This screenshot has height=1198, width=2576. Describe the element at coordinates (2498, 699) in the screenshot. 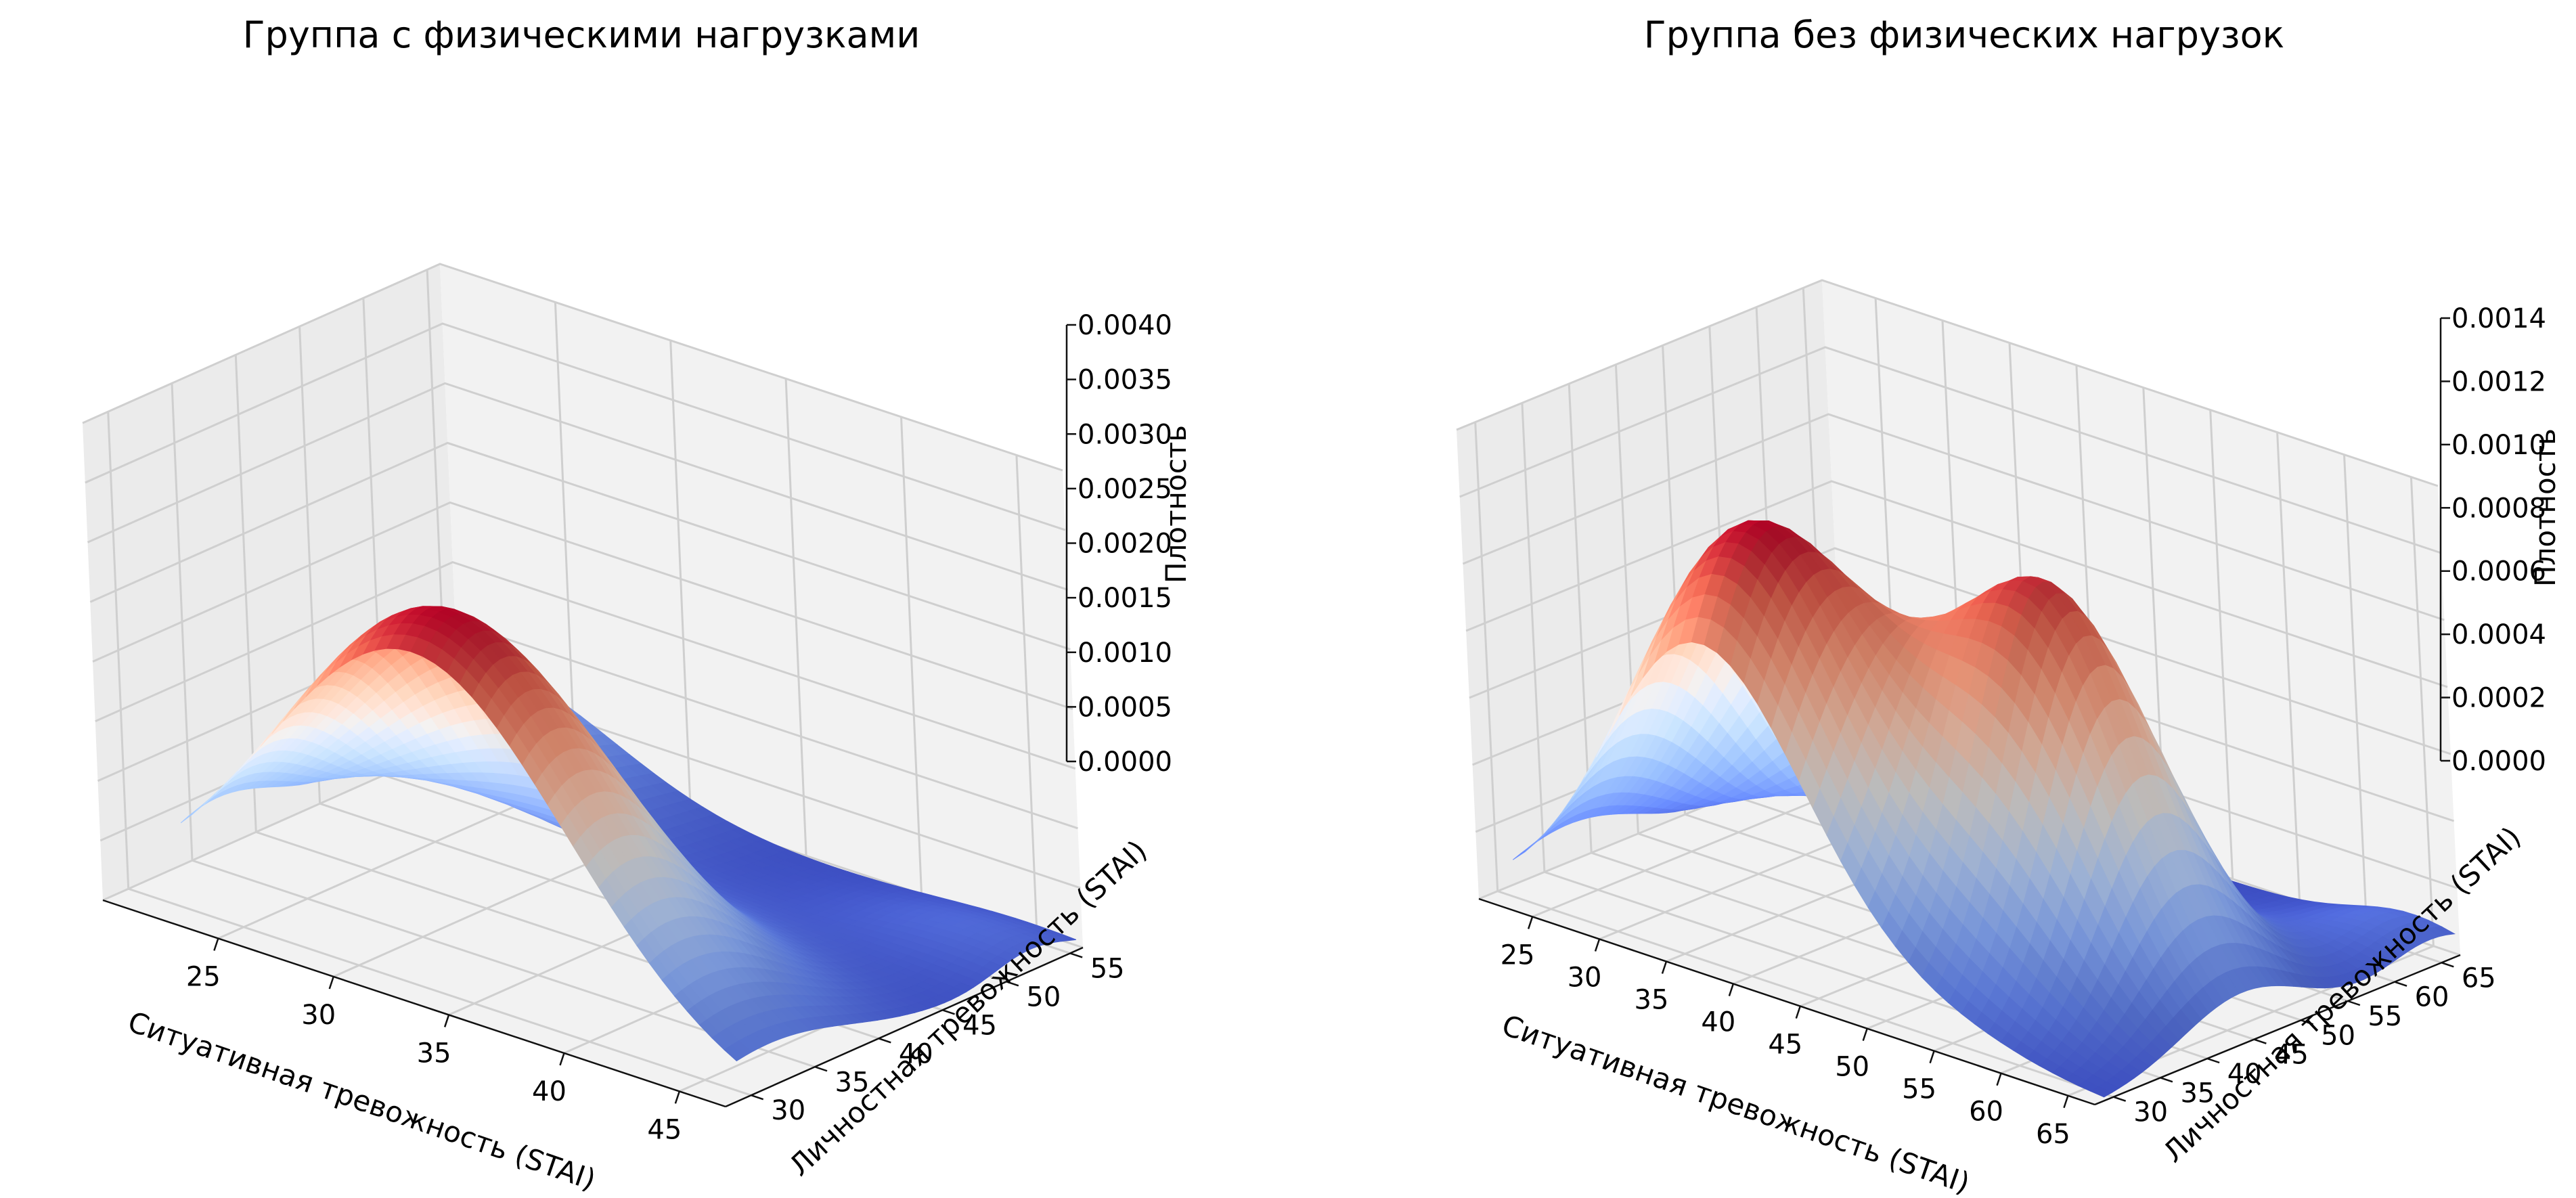

I see `z-tick-label: 0.0002` at that location.